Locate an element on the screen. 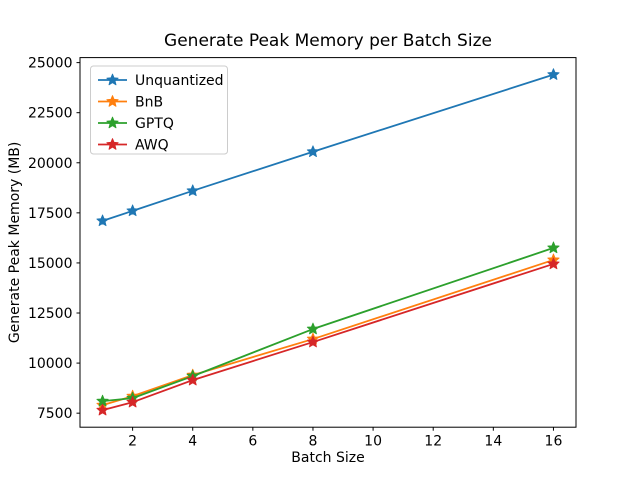  legend-label-bnb: BnB is located at coordinates (149, 103).